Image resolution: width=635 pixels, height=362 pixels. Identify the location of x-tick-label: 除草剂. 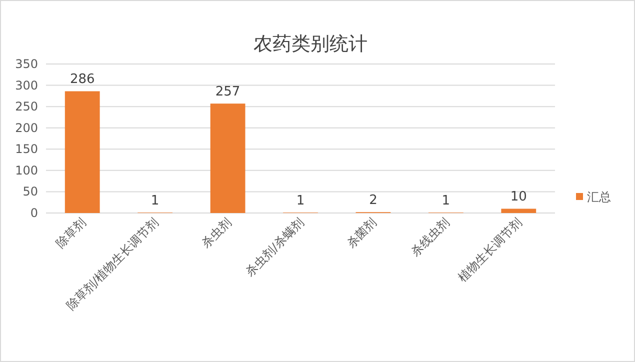
(70, 233).